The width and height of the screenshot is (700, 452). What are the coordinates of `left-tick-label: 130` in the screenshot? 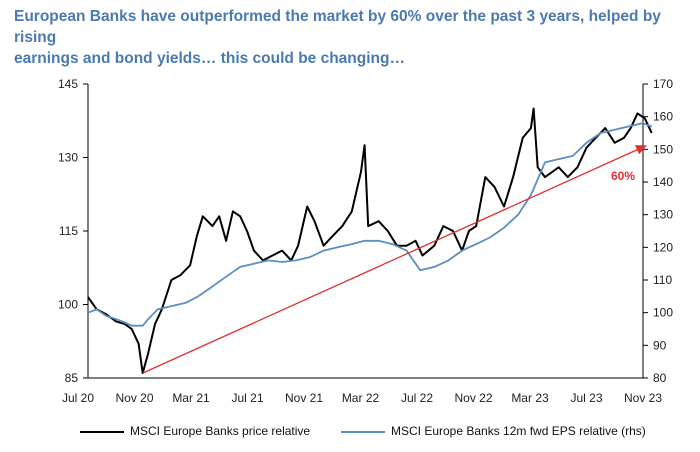 It's located at (68, 158).